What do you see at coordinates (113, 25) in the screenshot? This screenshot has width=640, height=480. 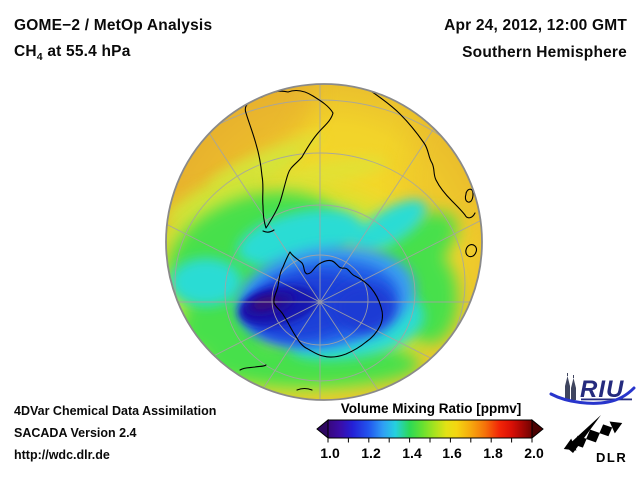 I see `product-title: GOME−2 / MetOp Analysis` at bounding box center [113, 25].